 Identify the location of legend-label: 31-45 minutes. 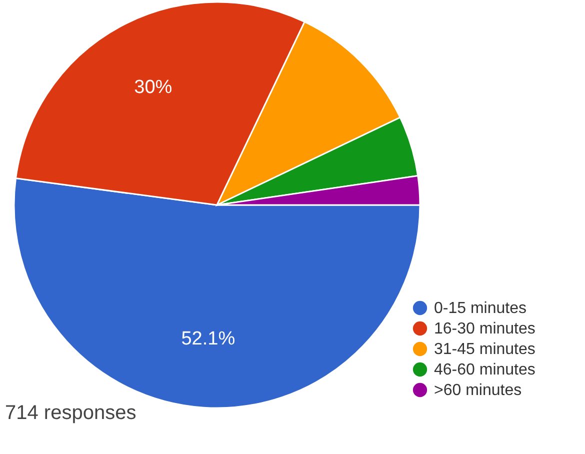
(485, 349).